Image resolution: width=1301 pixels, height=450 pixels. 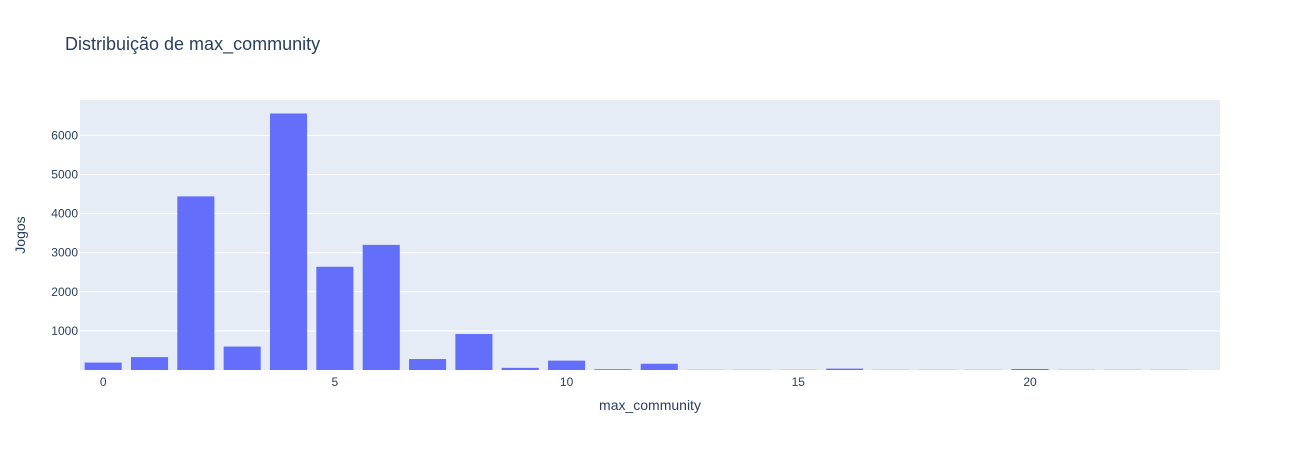 What do you see at coordinates (64, 214) in the screenshot?
I see `y-tick-label: 4000` at bounding box center [64, 214].